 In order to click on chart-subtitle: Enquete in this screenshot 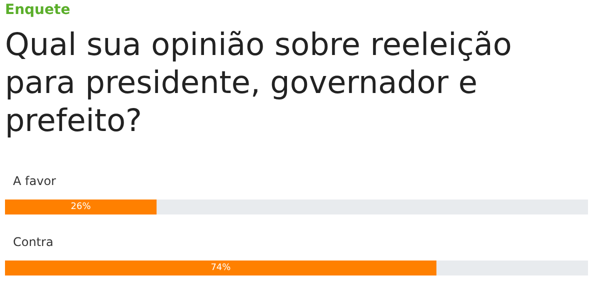, I will do `click(37, 10)`.